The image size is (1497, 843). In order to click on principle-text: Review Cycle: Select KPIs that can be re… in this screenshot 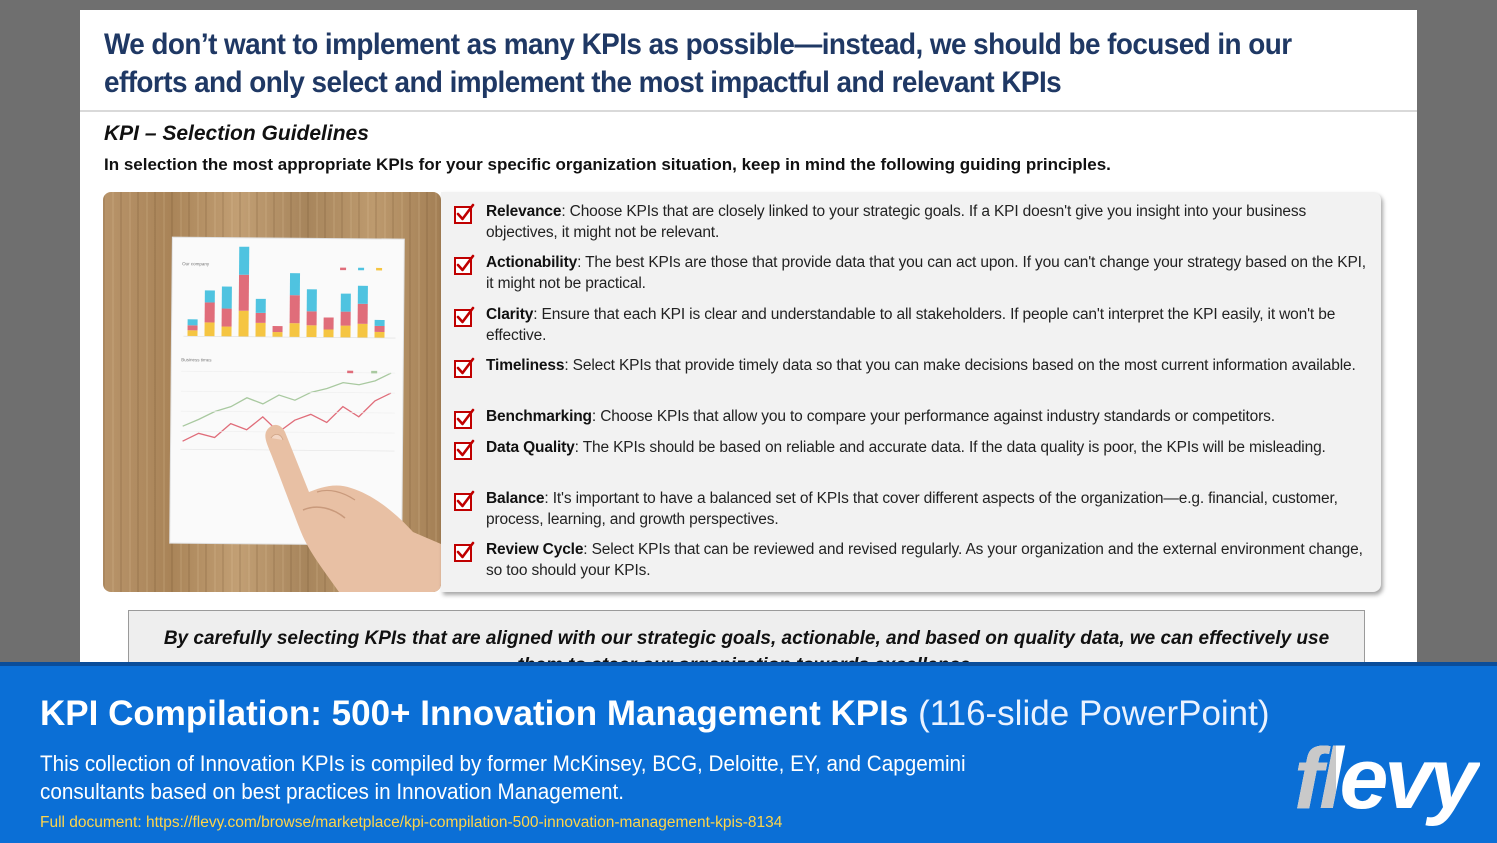, I will do `click(929, 560)`.